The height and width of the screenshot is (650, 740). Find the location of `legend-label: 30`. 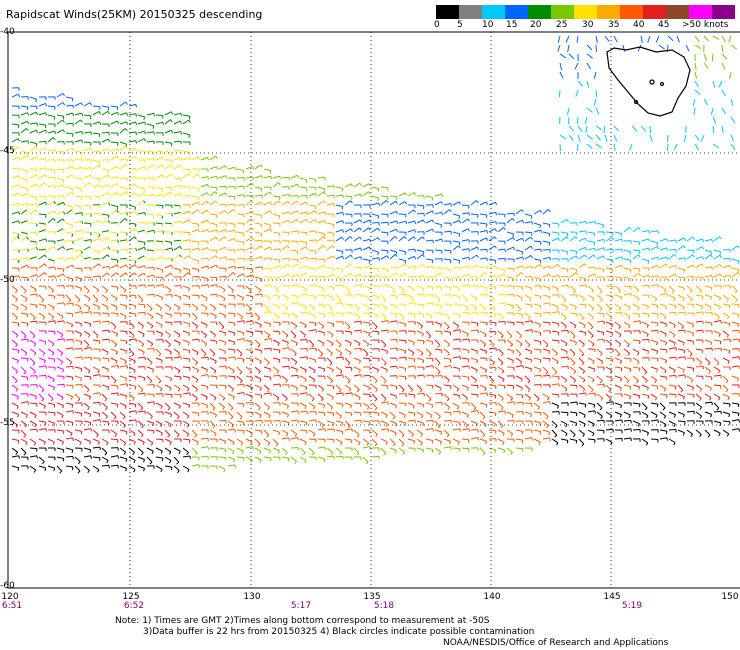

legend-label: 30 is located at coordinates (588, 25).